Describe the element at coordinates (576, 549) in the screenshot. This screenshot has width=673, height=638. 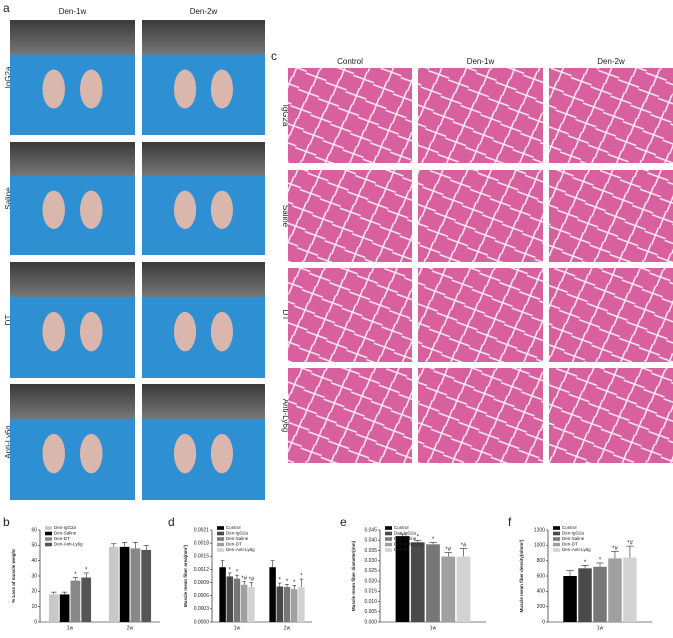
I see `legend-label: Den-Anti-Ly6g` at that location.